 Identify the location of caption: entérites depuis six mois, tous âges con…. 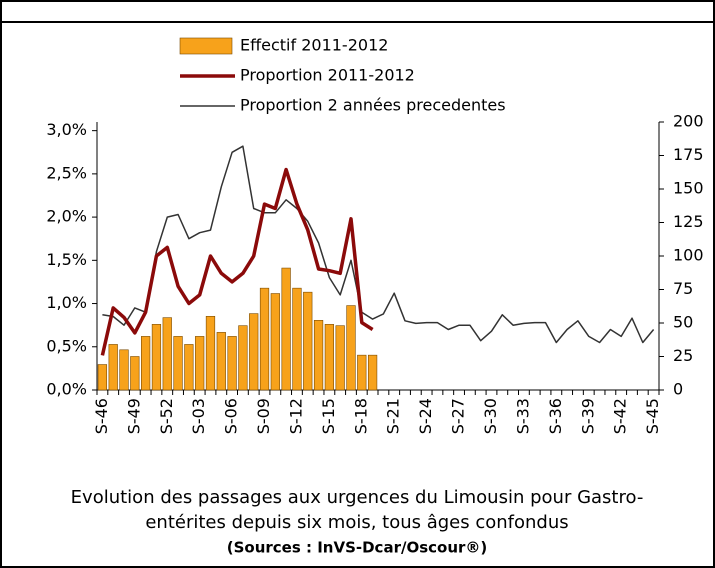
(356, 522).